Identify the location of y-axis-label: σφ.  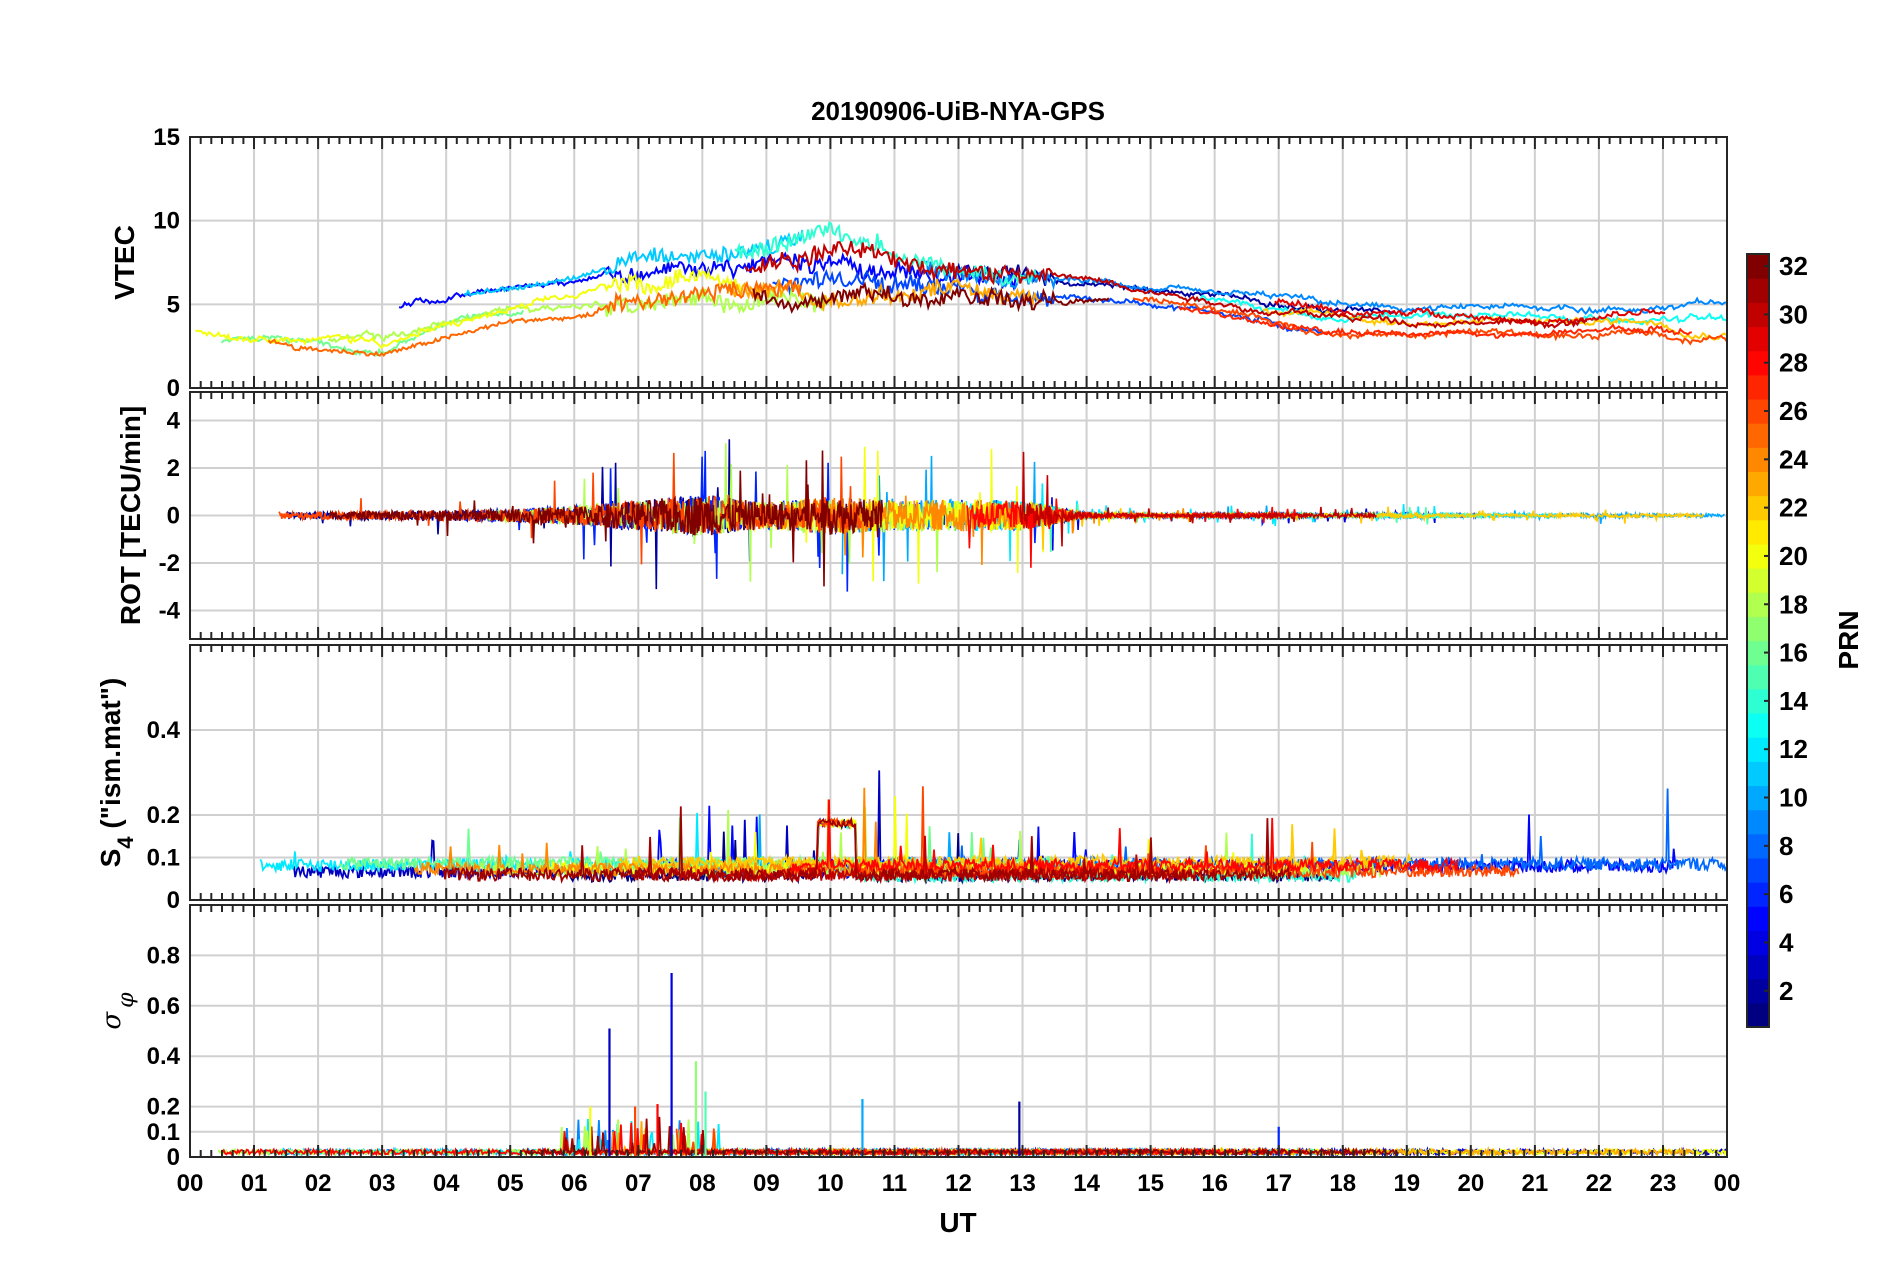
(118, 1011).